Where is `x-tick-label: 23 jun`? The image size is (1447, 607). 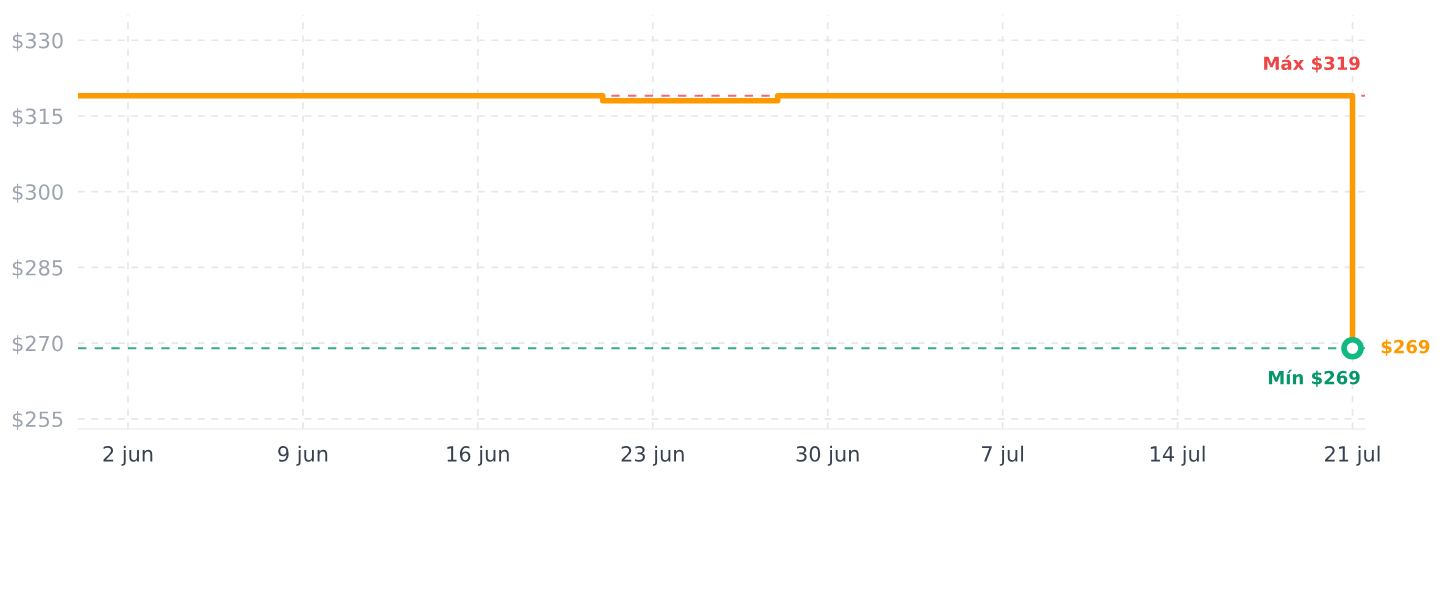
x-tick-label: 23 jun is located at coordinates (652, 455).